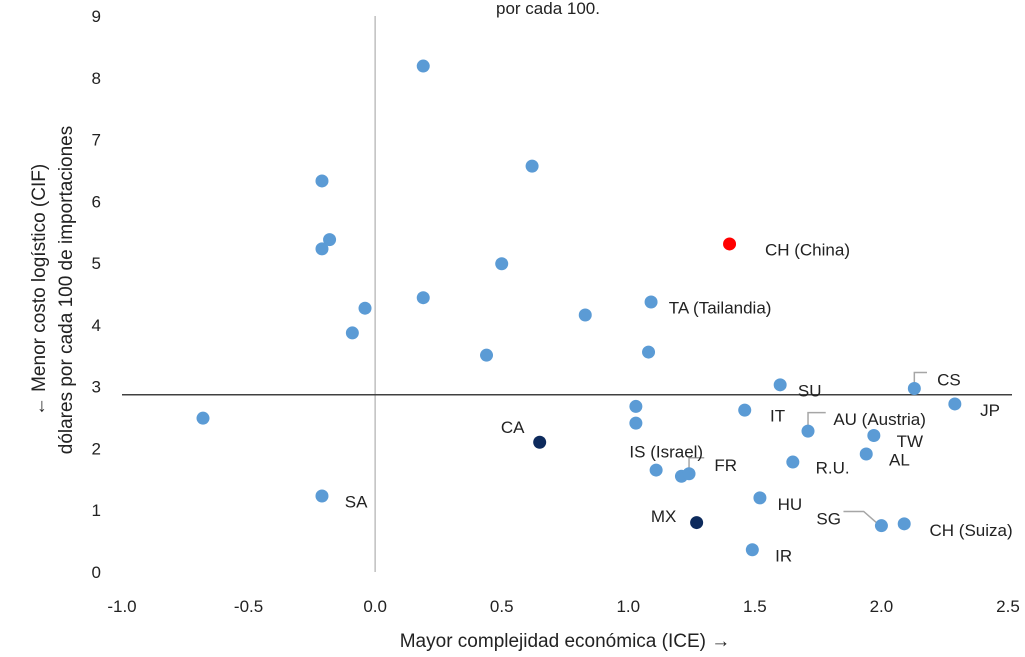 This screenshot has width=1025, height=657. What do you see at coordinates (39, 290) in the screenshot?
I see `y-axis-title-line1: ← Menor costo logístico (CIF)` at bounding box center [39, 290].